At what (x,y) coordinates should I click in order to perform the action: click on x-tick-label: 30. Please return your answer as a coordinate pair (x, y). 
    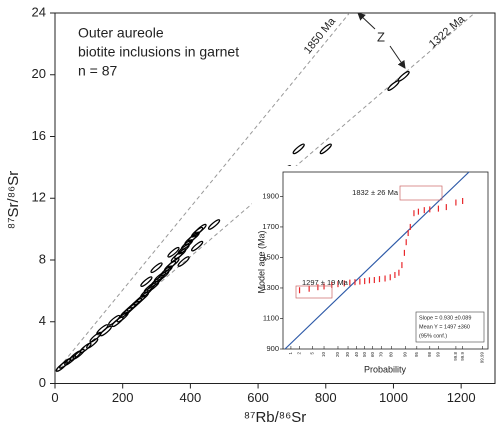
    Looking at the image, I should click on (347, 355).